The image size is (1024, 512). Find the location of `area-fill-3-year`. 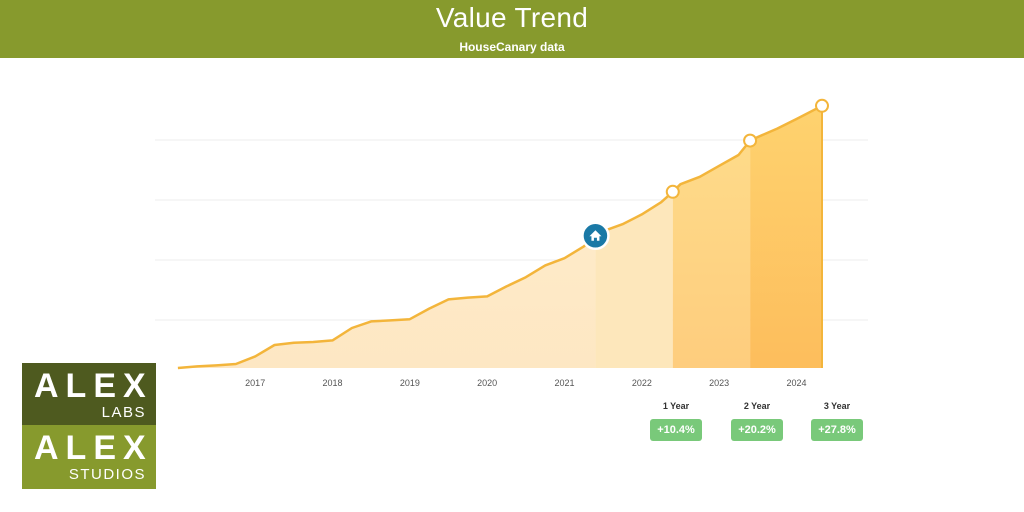

area-fill-3-year is located at coordinates (786, 237).